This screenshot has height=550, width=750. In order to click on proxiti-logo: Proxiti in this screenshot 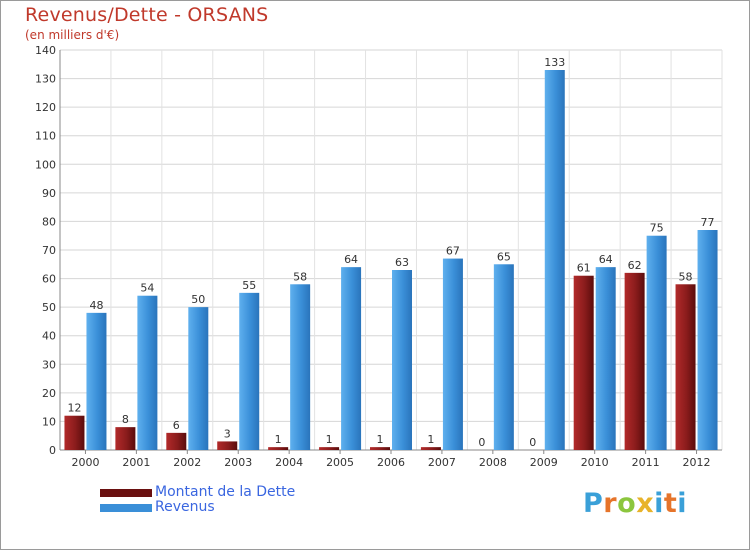, I will do `click(635, 503)`.